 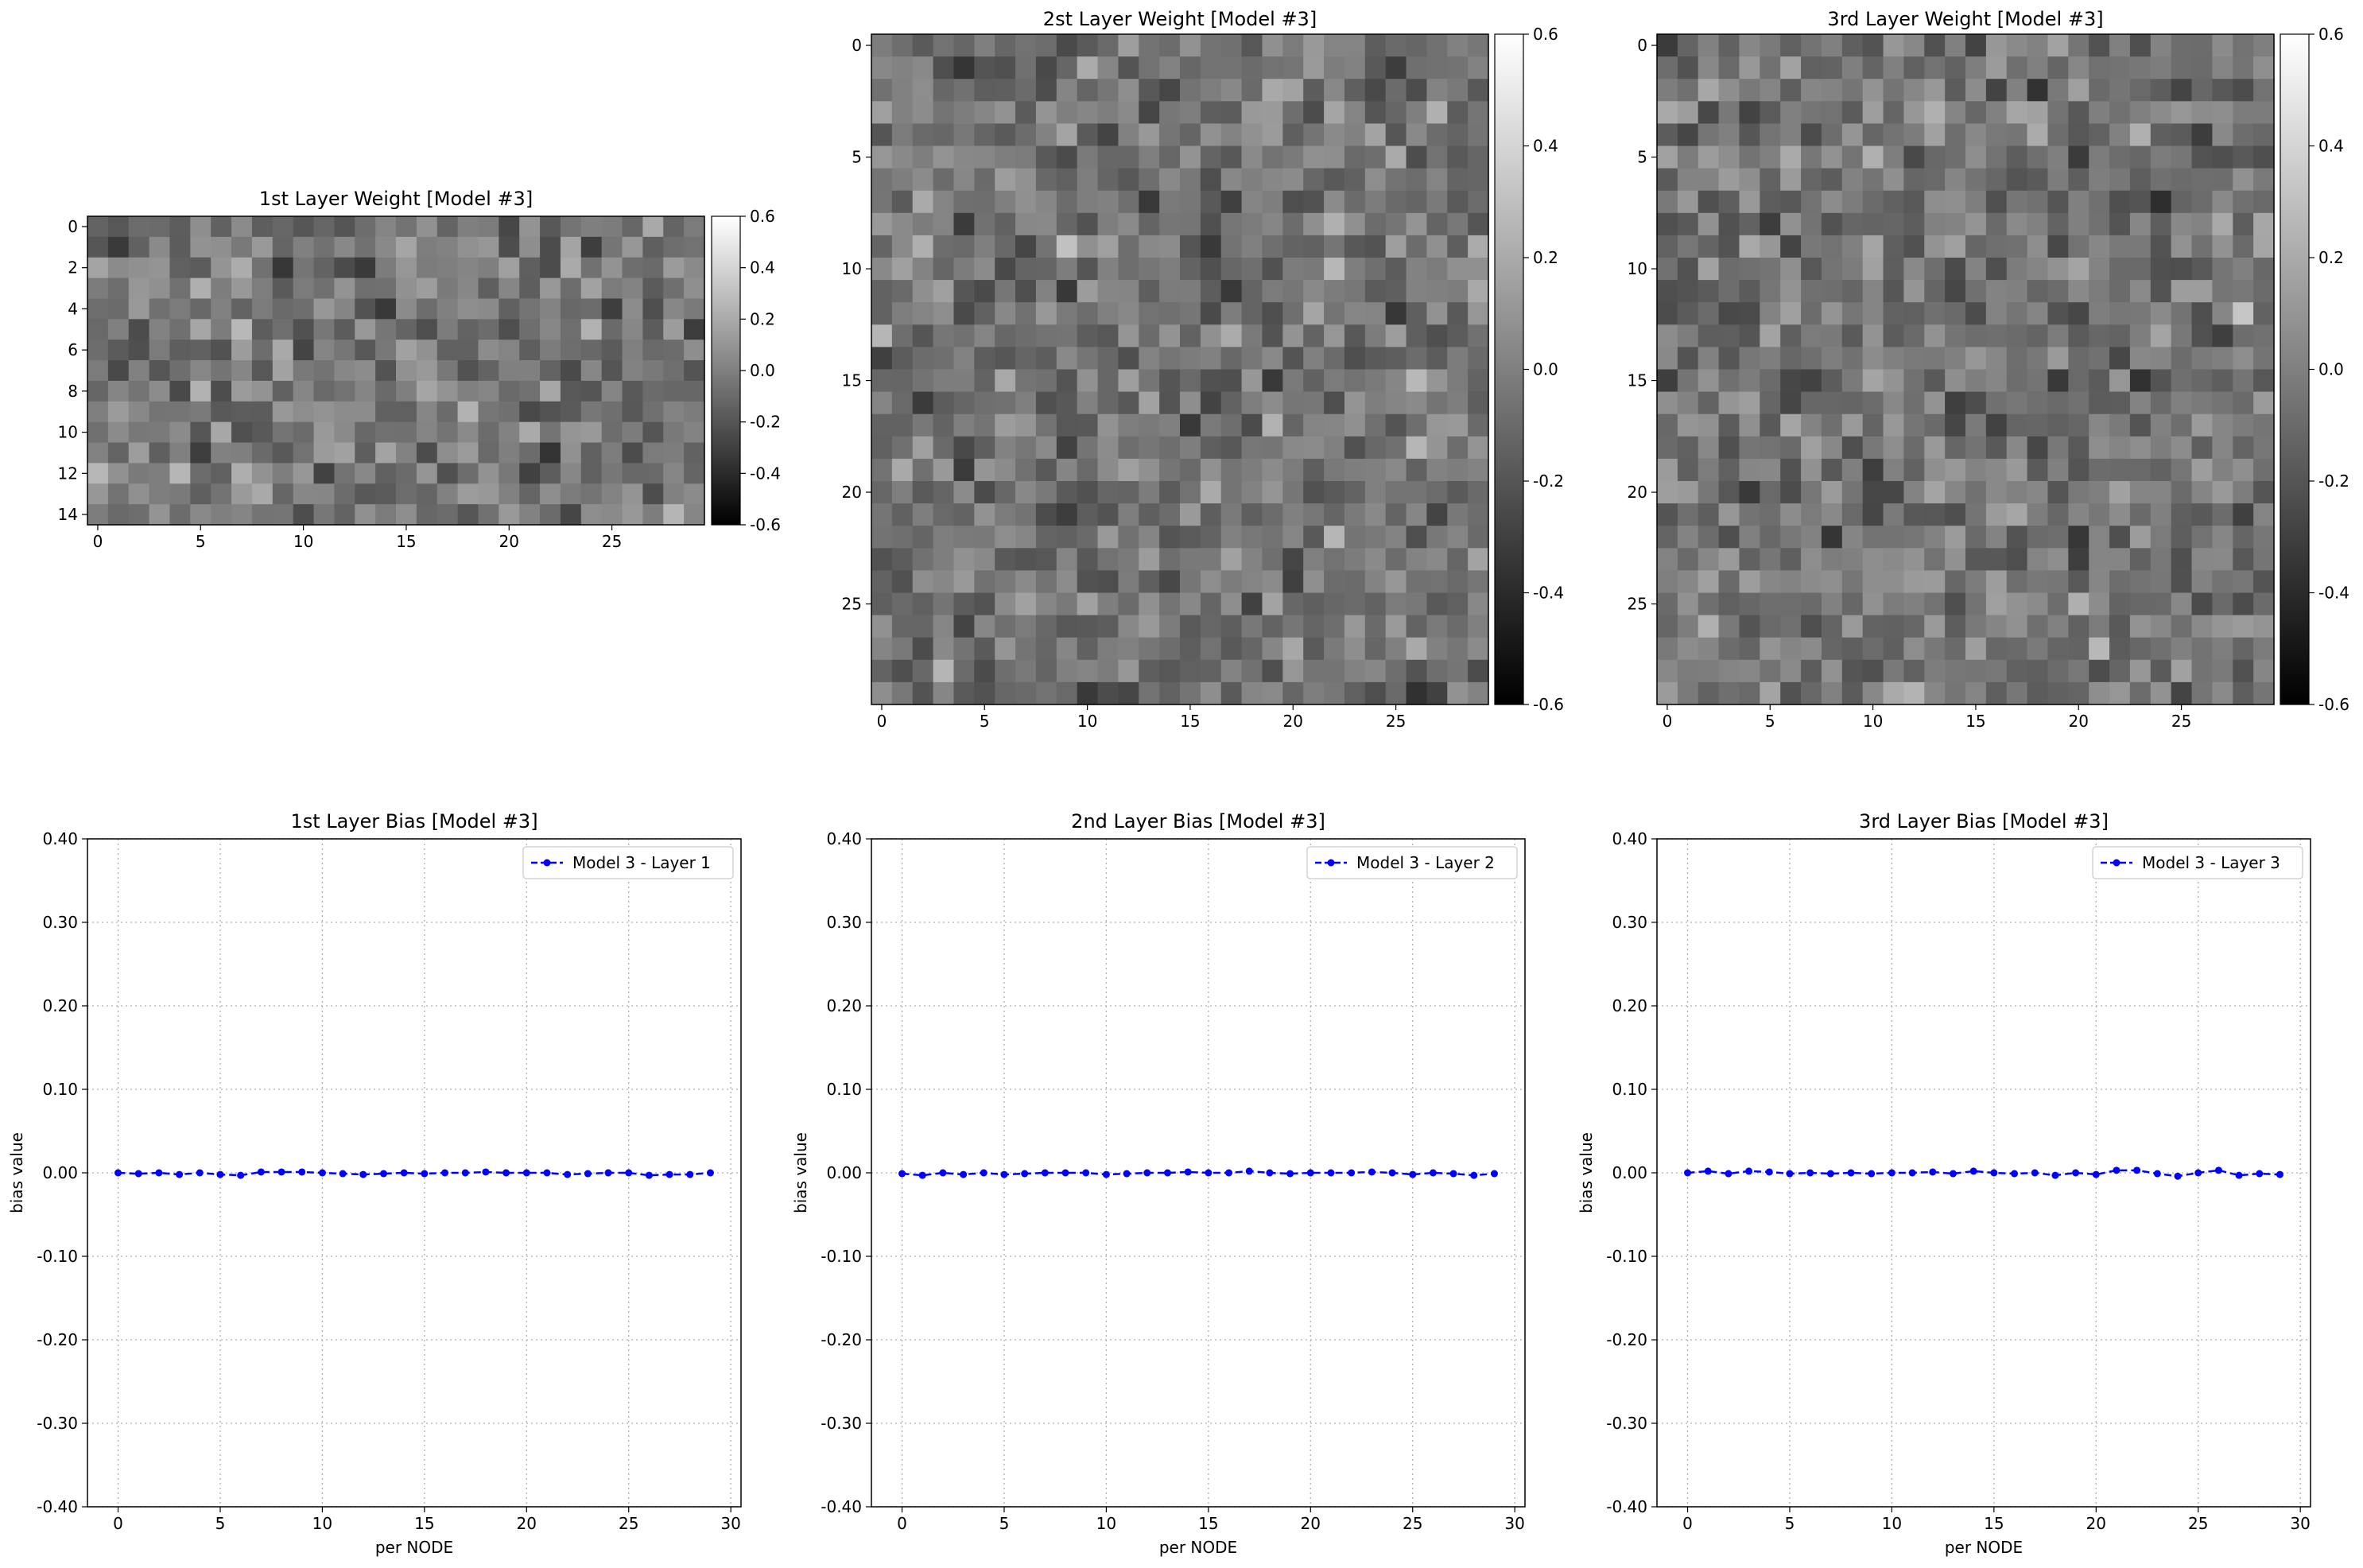 I want to click on x-tick-label: 15, so click(x=1190, y=721).